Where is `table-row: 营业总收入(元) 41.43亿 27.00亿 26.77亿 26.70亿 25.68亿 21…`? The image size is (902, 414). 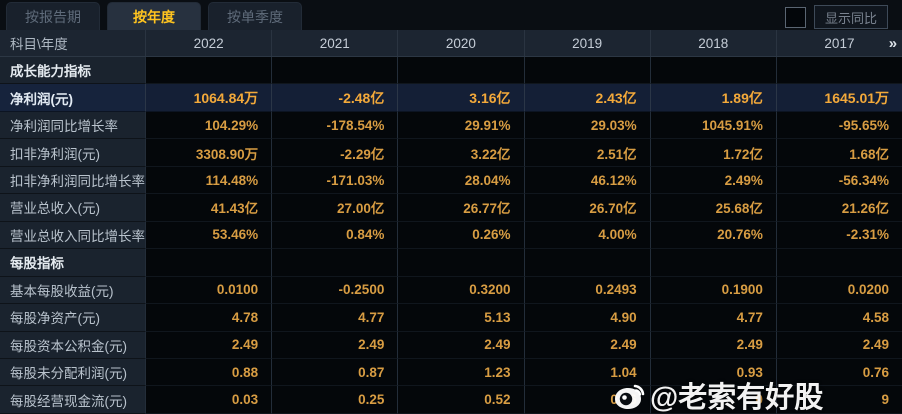 table-row: 营业总收入(元) 41.43亿 27.00亿 26.77亿 26.70亿 25.68亿 21… is located at coordinates (451, 208).